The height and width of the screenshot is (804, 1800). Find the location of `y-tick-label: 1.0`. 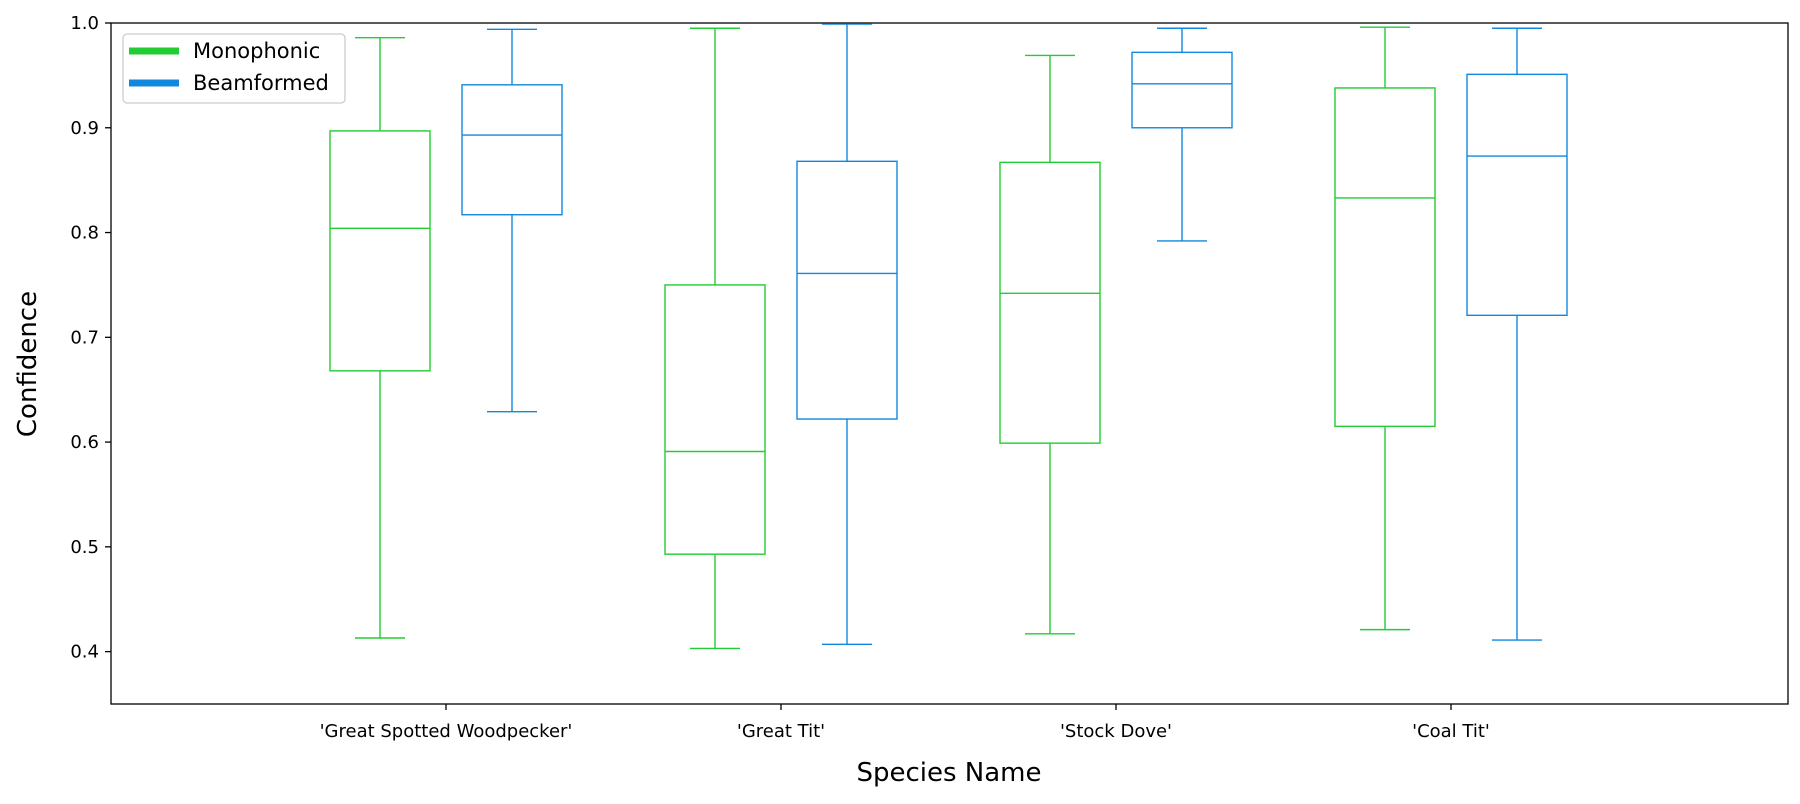

y-tick-label: 1.0 is located at coordinates (84, 23).